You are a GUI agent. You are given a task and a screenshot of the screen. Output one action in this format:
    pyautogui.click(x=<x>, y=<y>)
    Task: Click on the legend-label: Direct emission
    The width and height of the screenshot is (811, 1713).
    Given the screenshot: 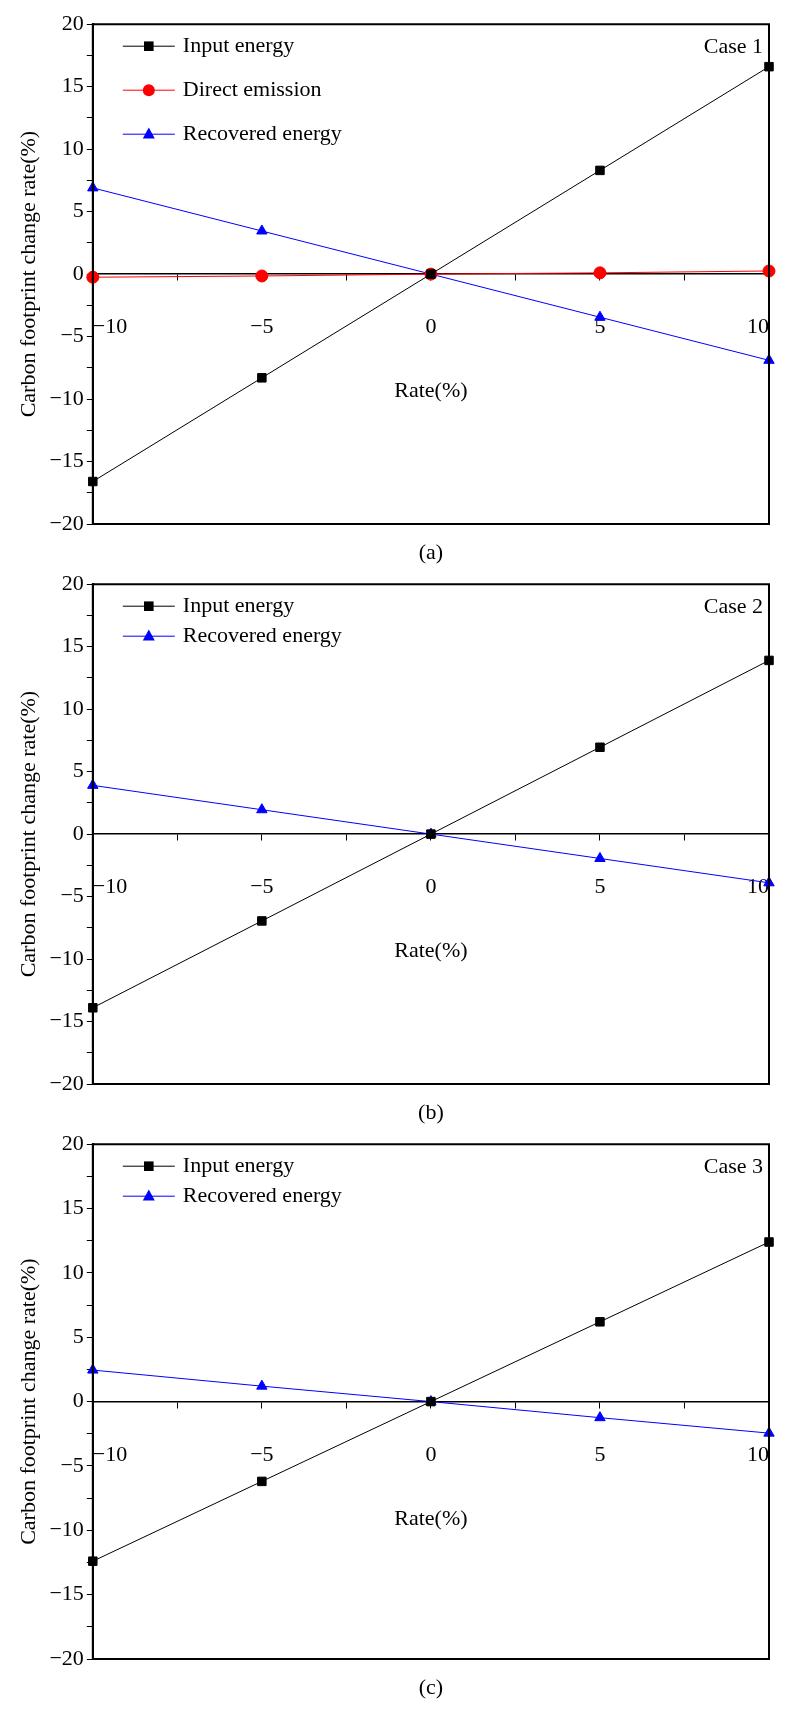 What is the action you would take?
    pyautogui.click(x=252, y=88)
    